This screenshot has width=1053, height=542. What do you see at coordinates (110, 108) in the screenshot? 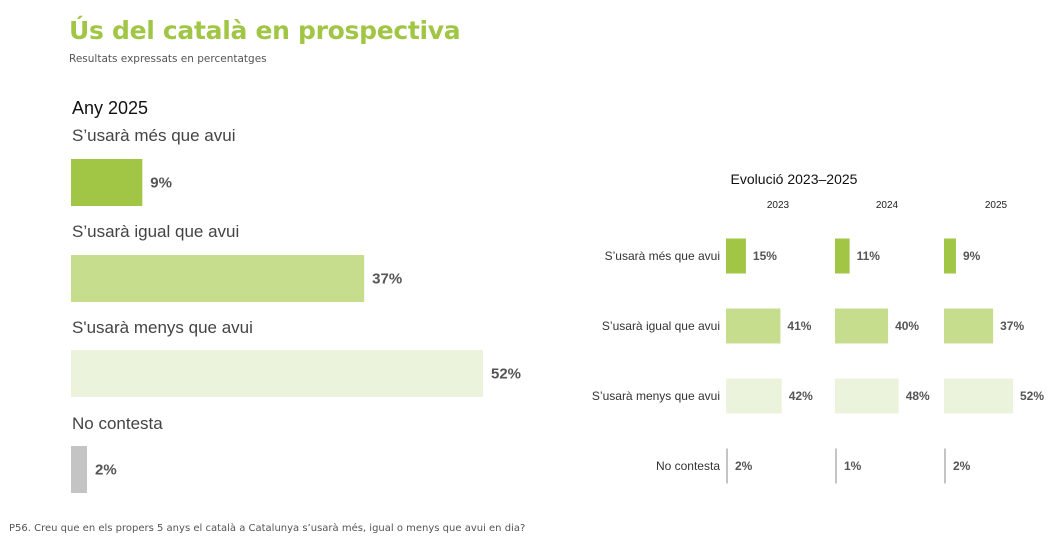
I see `left-chart-title: Any 2025` at bounding box center [110, 108].